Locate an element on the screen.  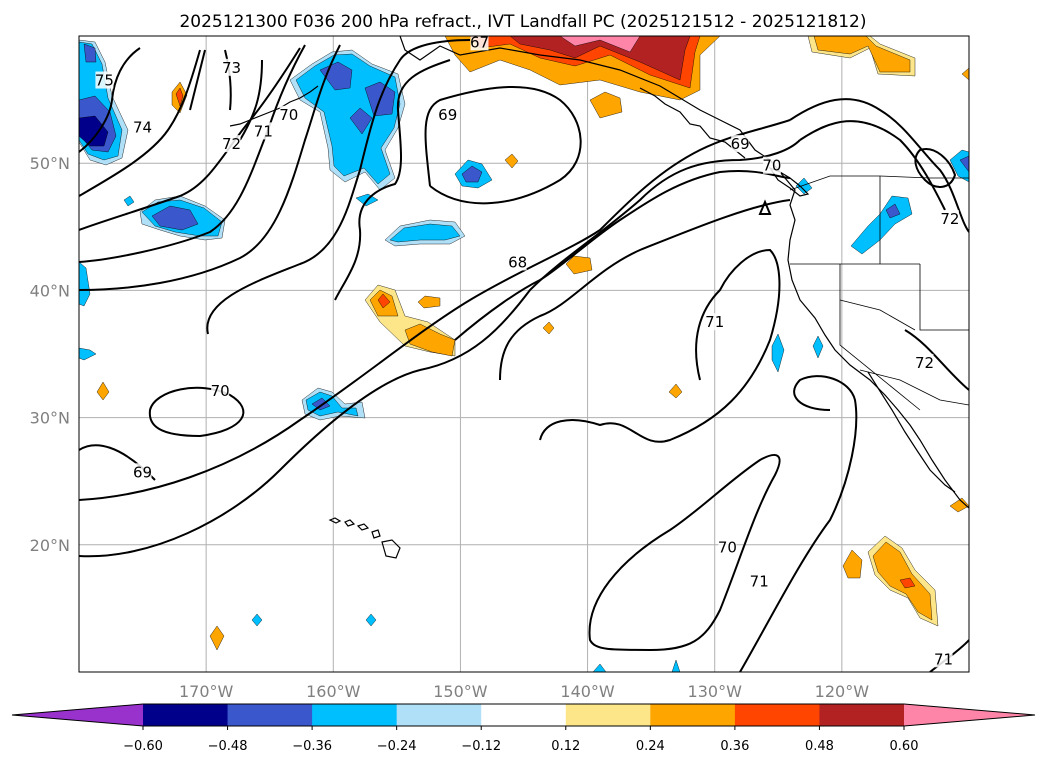
colorbar-tick-label: 0.24 is located at coordinates (650, 746).